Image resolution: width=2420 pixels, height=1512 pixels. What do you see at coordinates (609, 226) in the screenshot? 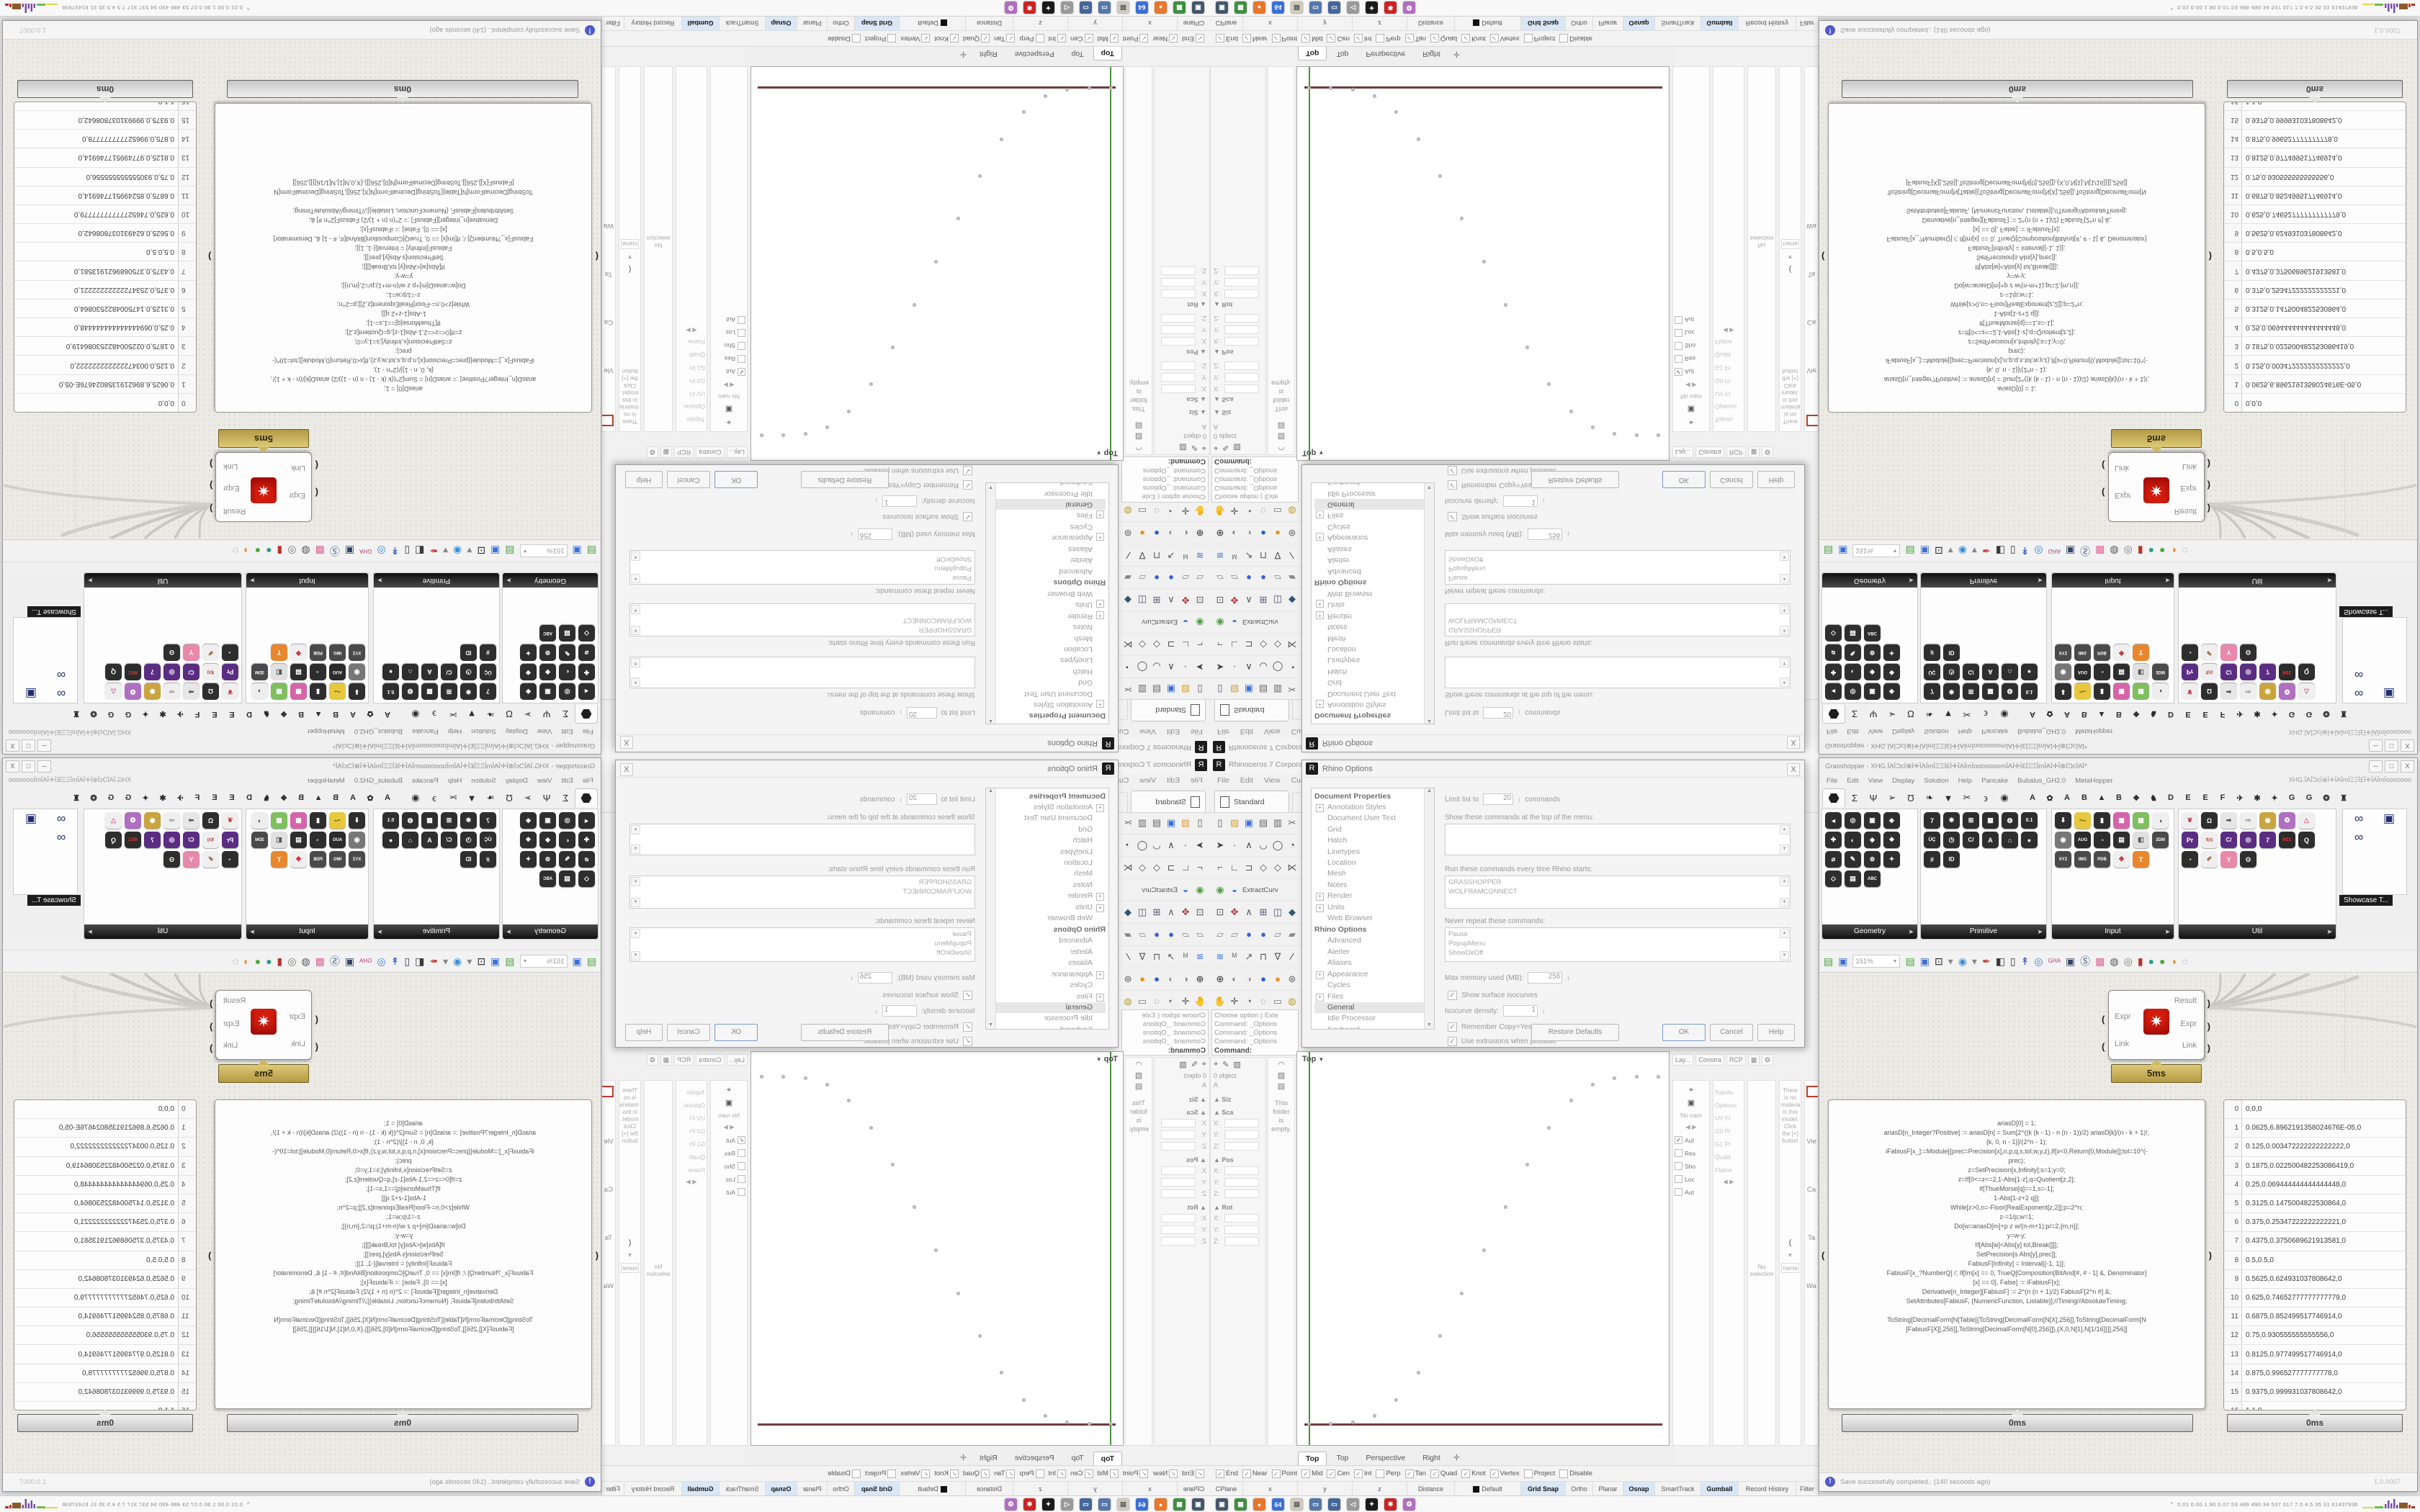
I see `side-tab-wa: Wa` at bounding box center [609, 226].